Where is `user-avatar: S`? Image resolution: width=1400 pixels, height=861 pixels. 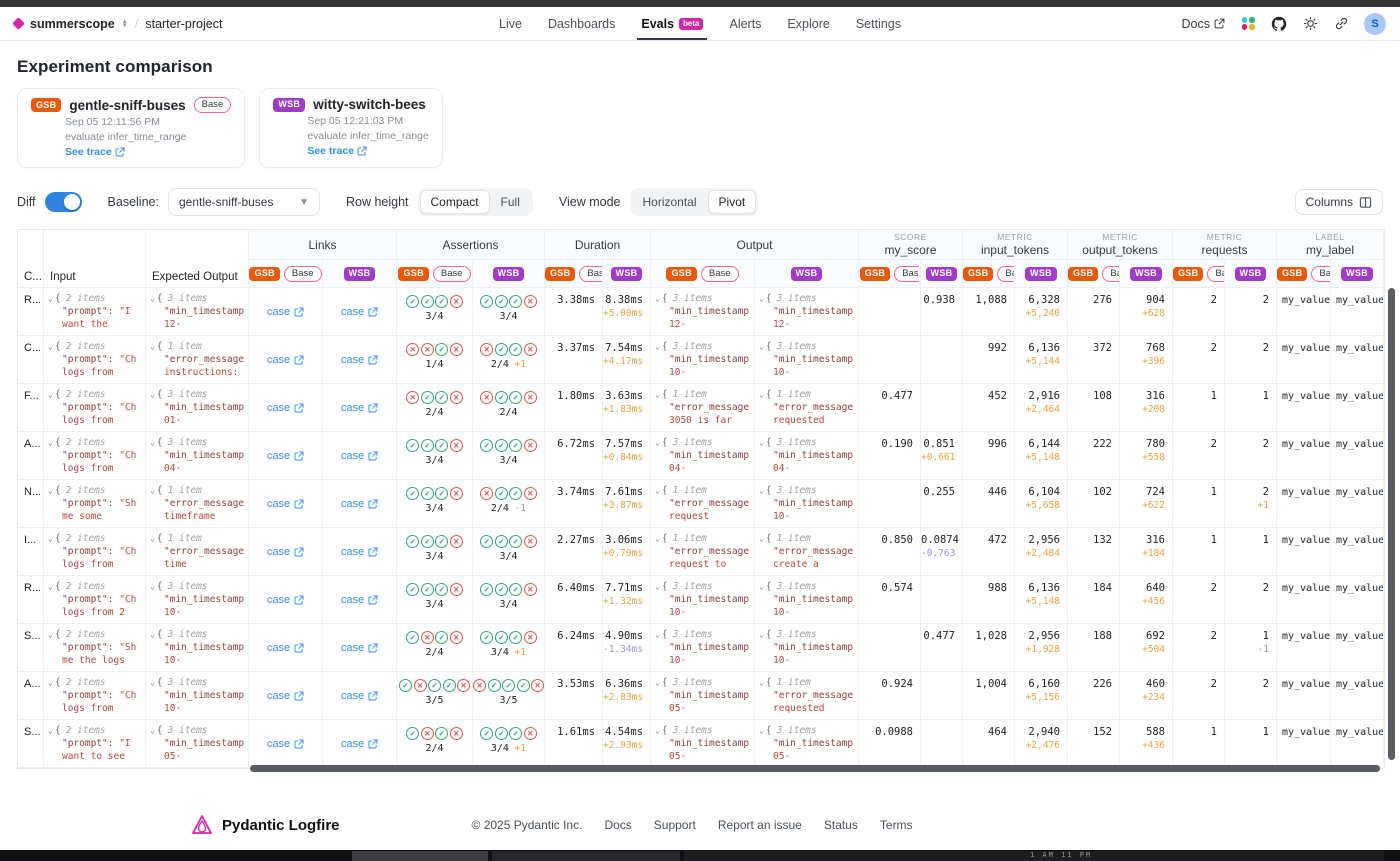
user-avatar: S is located at coordinates (1375, 23).